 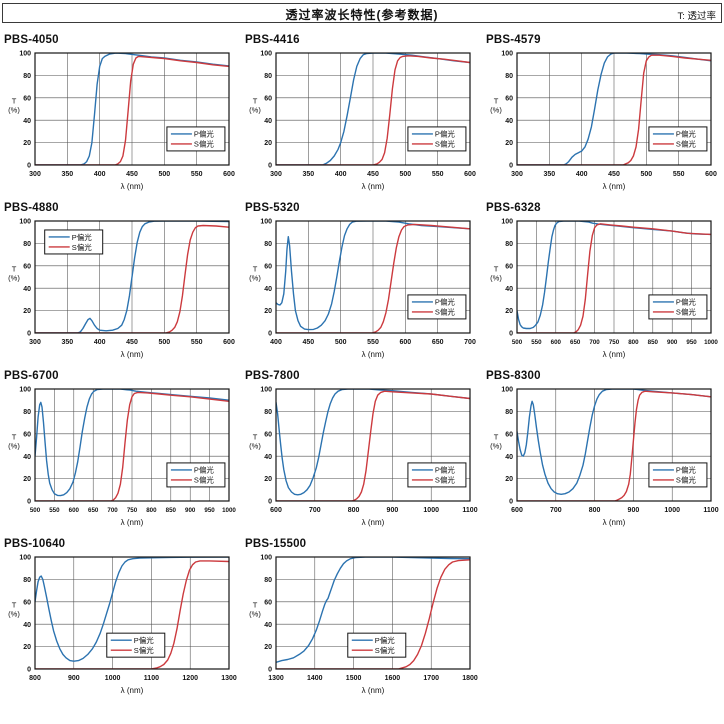 I want to click on page-header: 透过率波长特性(参考数据) T: 透过率, so click(x=362, y=13).